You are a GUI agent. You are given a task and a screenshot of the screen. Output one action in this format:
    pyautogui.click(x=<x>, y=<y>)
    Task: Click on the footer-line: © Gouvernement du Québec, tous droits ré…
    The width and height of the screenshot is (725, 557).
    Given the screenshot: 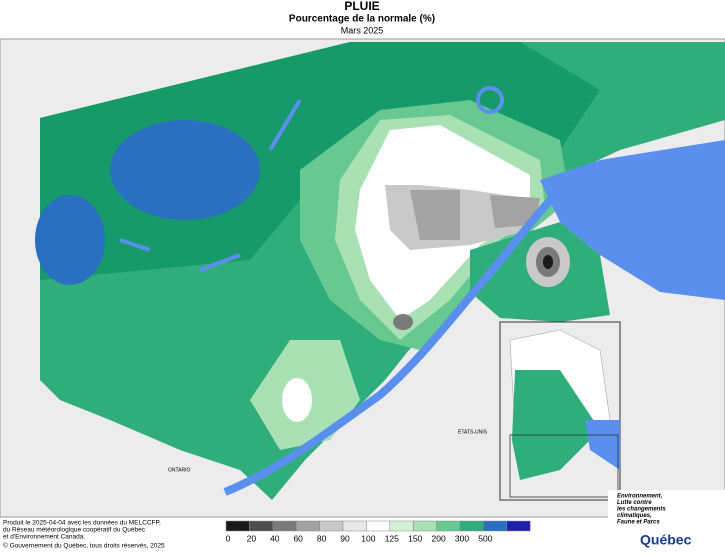 What is the action you would take?
    pyautogui.click(x=84, y=546)
    